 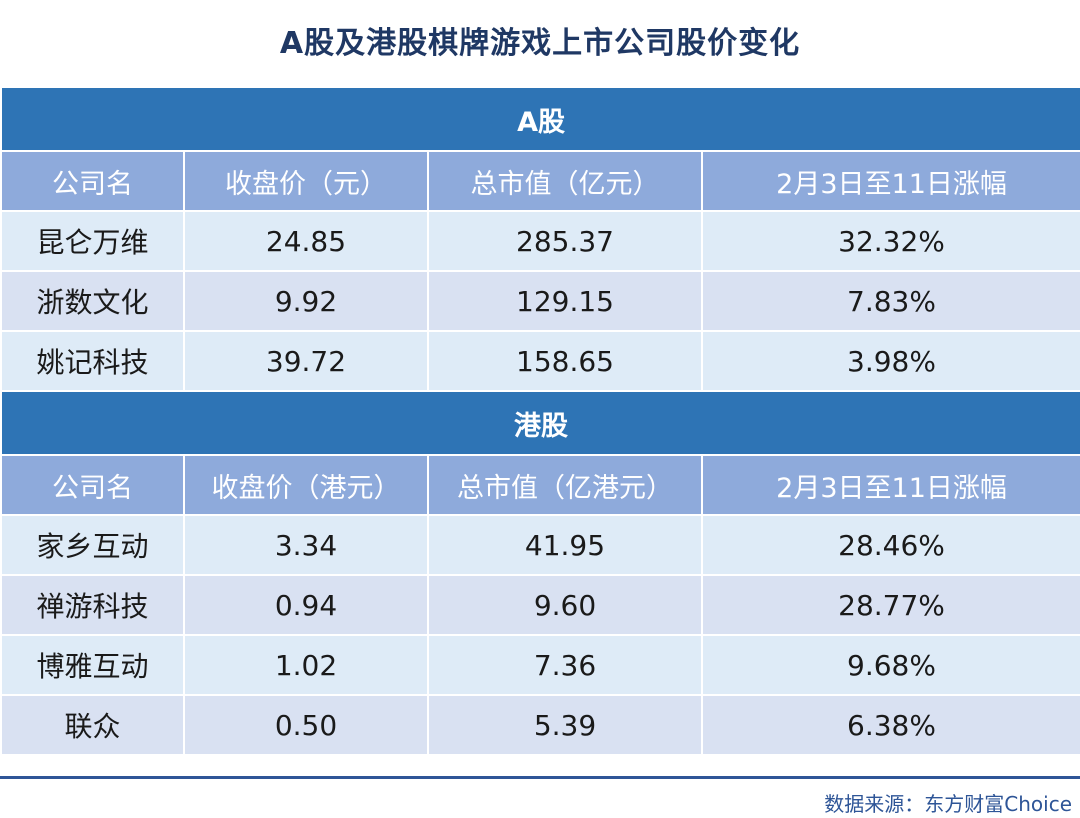 What do you see at coordinates (890, 665) in the screenshot?
I see `value-cell: 9.68%` at bounding box center [890, 665].